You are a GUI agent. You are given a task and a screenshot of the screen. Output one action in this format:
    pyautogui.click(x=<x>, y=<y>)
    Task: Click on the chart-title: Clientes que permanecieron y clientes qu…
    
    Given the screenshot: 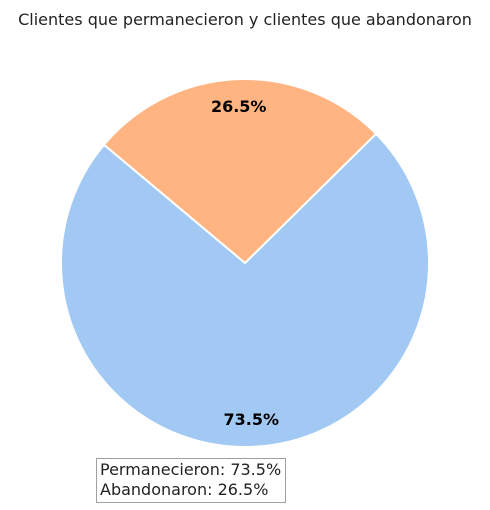 What is the action you would take?
    pyautogui.click(x=245, y=19)
    